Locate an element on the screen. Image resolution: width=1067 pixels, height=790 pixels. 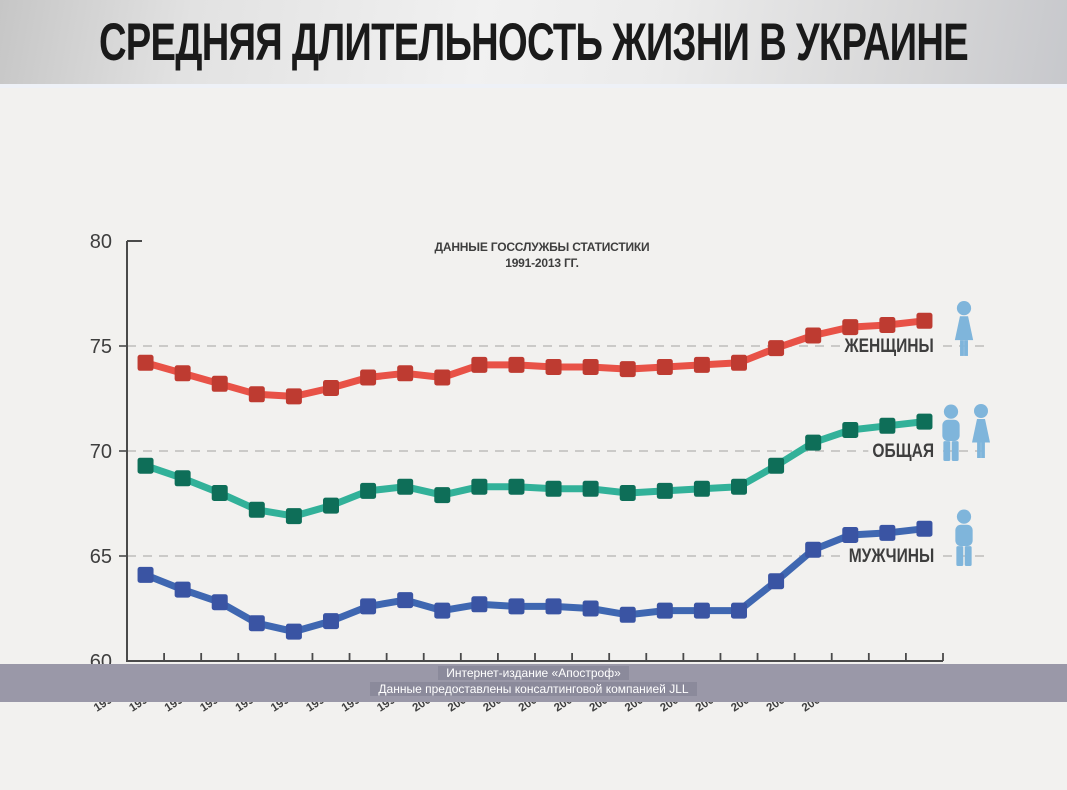
y-tick-label: 80 is located at coordinates (101, 242).